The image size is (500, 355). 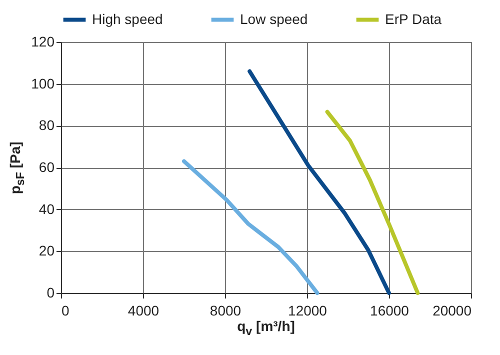 I want to click on x-axis-title: q$_{v}$ [m³/h], so click(x=266, y=328).